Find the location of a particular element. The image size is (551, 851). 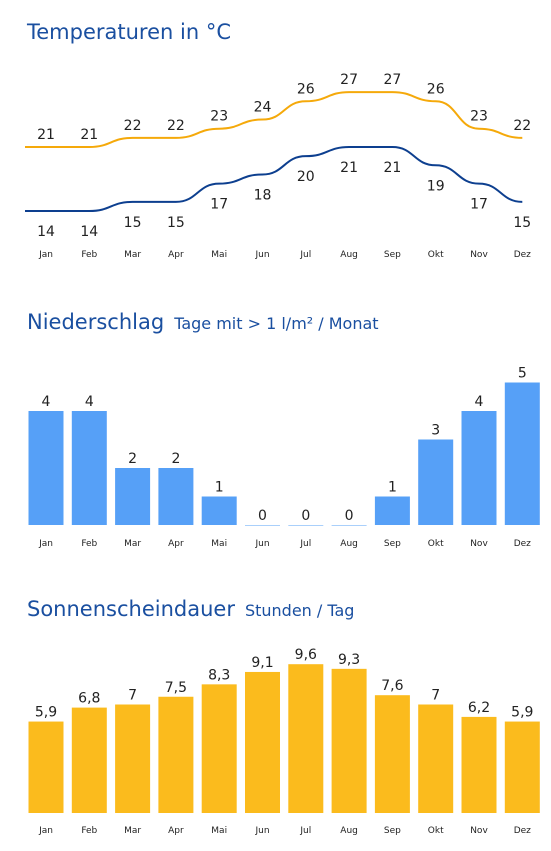

precipitation-month-label: Dez is located at coordinates (522, 544).